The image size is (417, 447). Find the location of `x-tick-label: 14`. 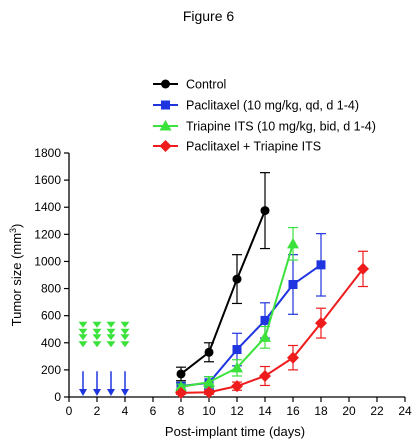

x-tick-label: 14 is located at coordinates (265, 411).